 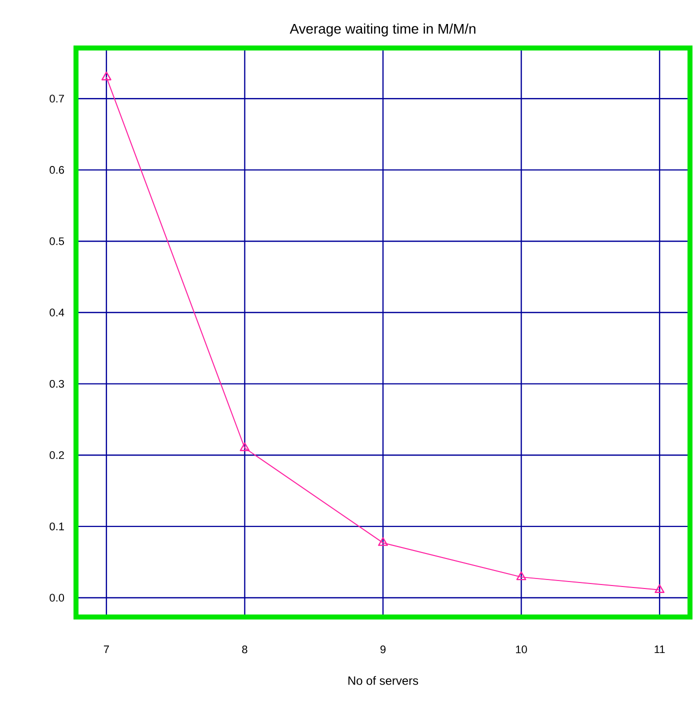 What do you see at coordinates (57, 170) in the screenshot?
I see `y-tick-label: 0.6` at bounding box center [57, 170].